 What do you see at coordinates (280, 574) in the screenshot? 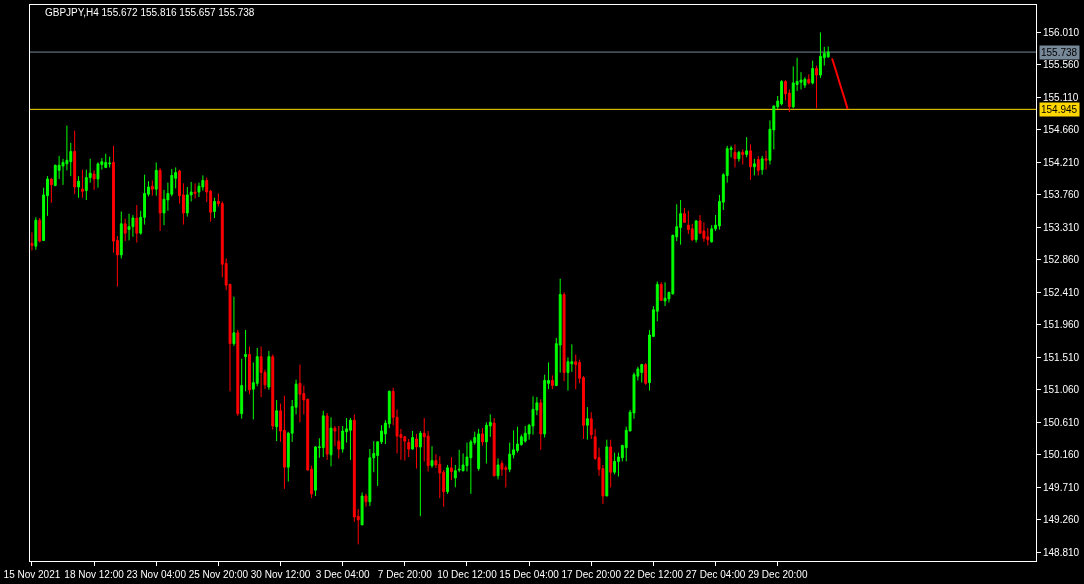
I see `x-tick-label: 30 Nov 12:00` at bounding box center [280, 574].